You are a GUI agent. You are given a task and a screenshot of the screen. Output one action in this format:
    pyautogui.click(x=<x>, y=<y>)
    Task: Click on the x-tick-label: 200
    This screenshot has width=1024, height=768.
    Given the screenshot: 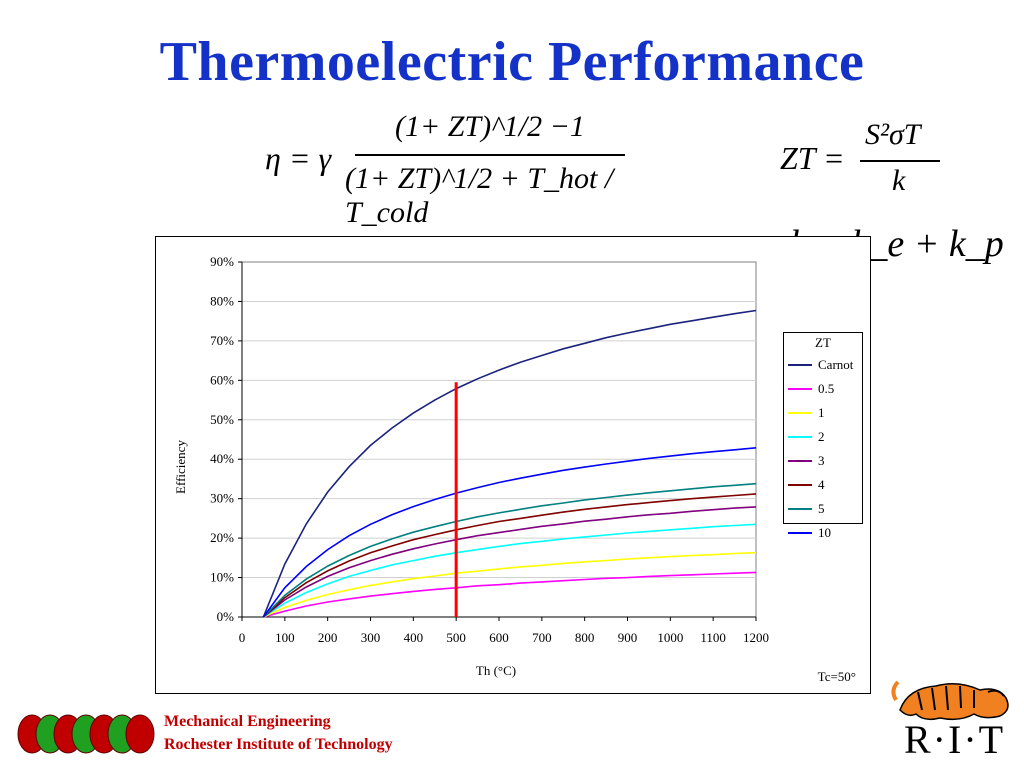 What is the action you would take?
    pyautogui.click(x=328, y=637)
    